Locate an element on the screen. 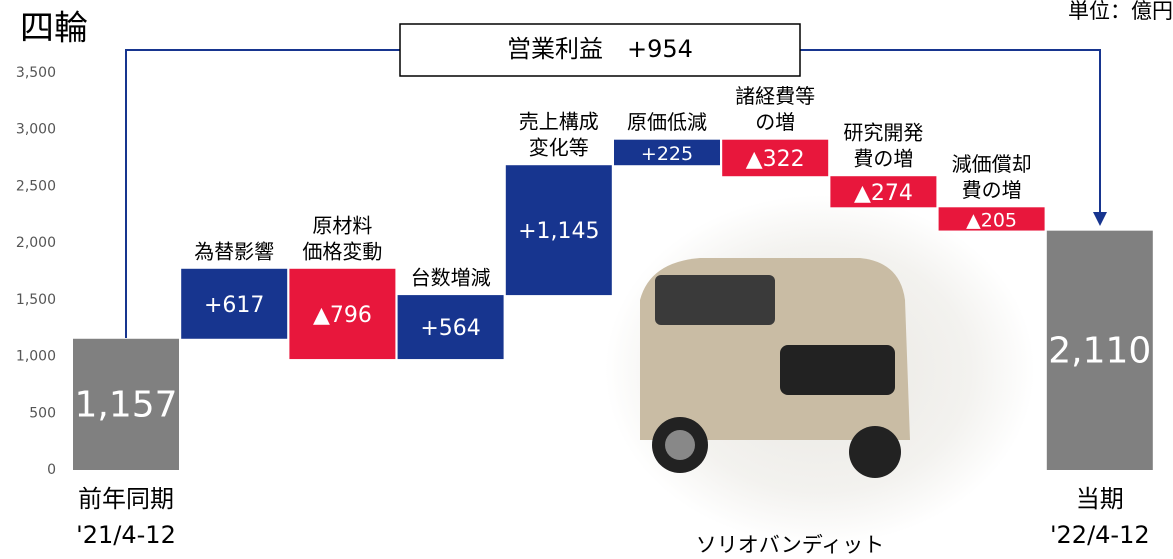 The height and width of the screenshot is (559, 1173). category-label: 研究開発 is located at coordinates (883, 133).